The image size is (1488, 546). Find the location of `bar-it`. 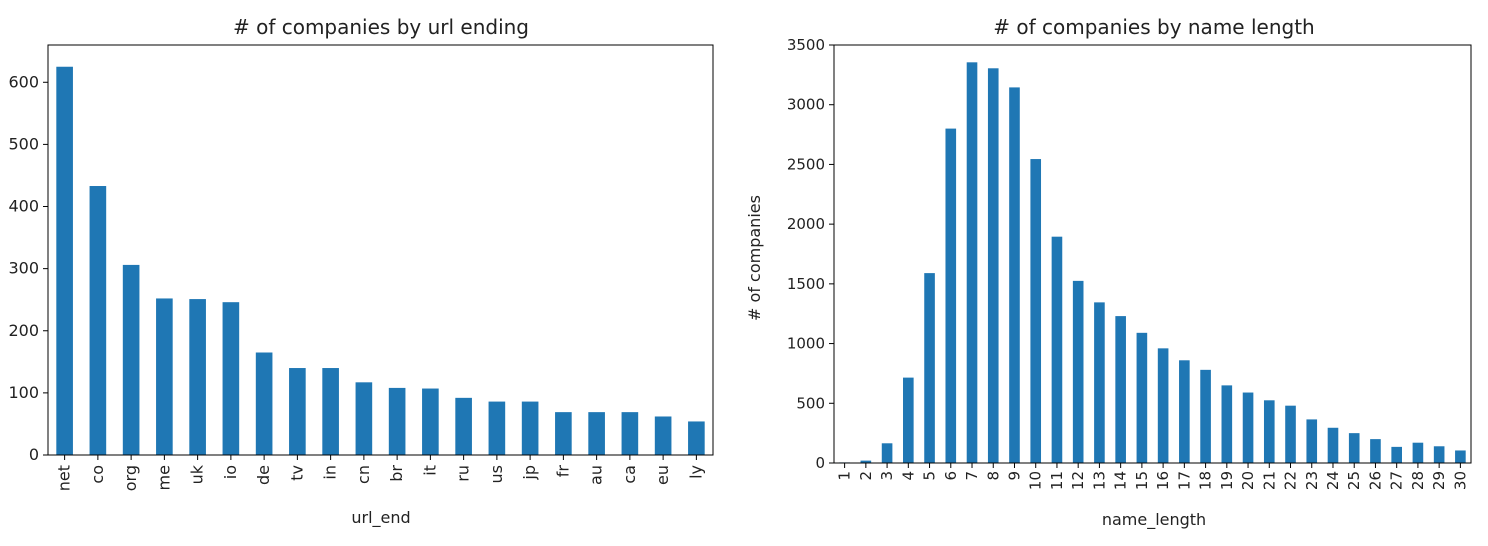

bar-it is located at coordinates (430, 421).